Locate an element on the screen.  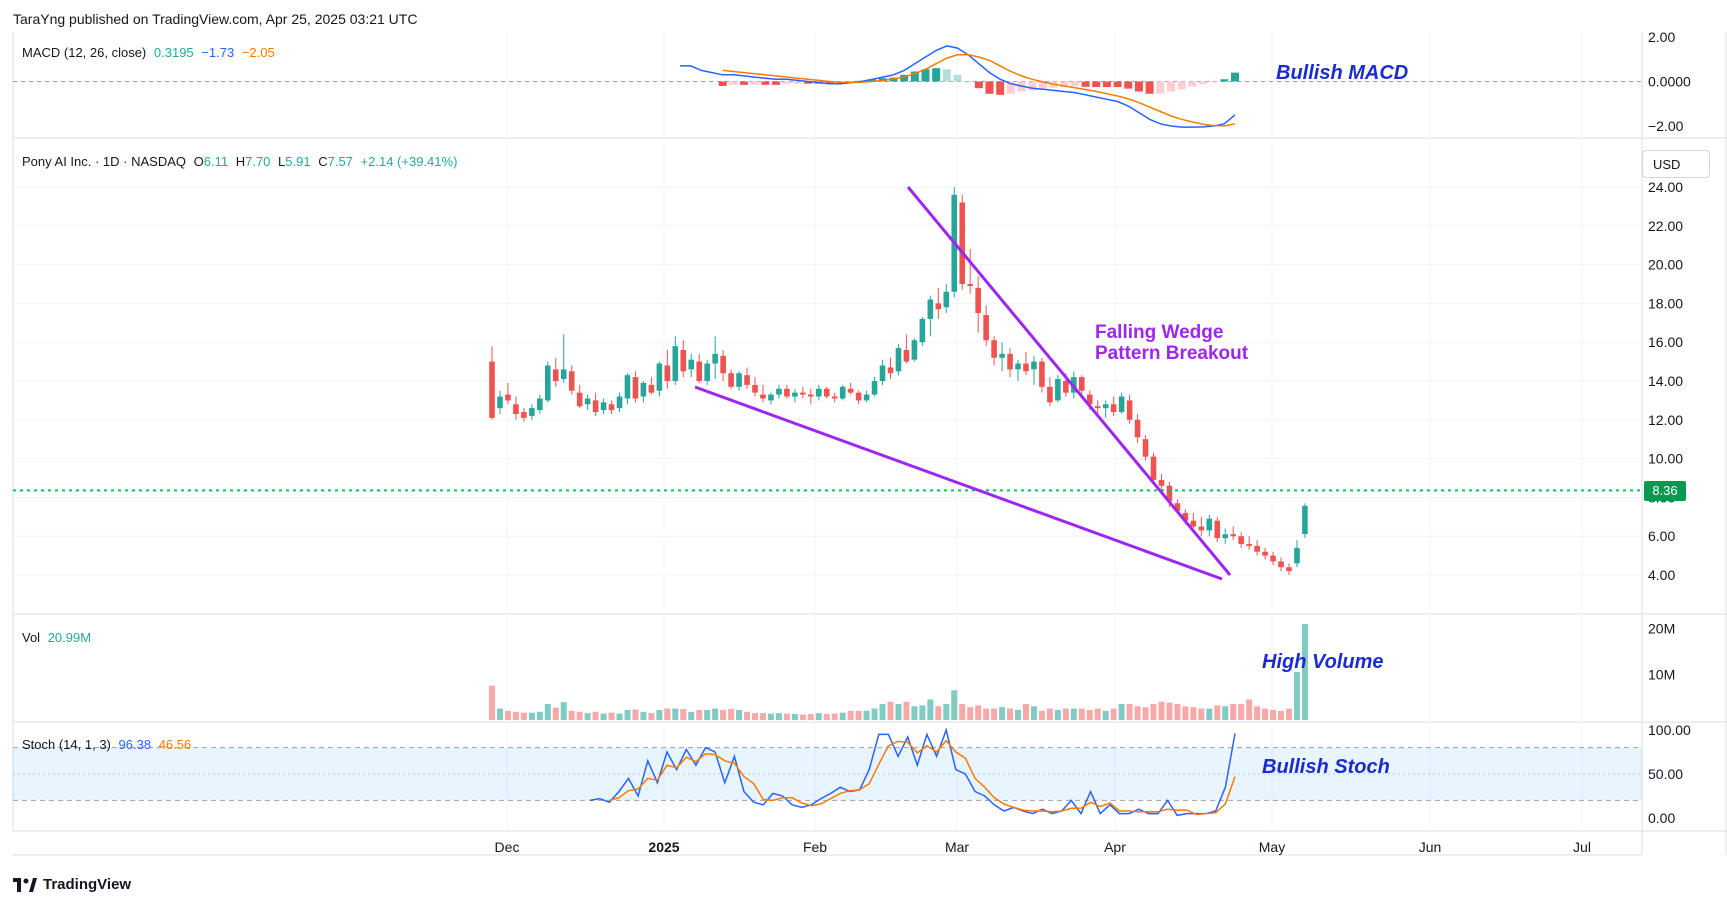
annotation-wedge-line2: Pattern Breakout is located at coordinates (1172, 353).